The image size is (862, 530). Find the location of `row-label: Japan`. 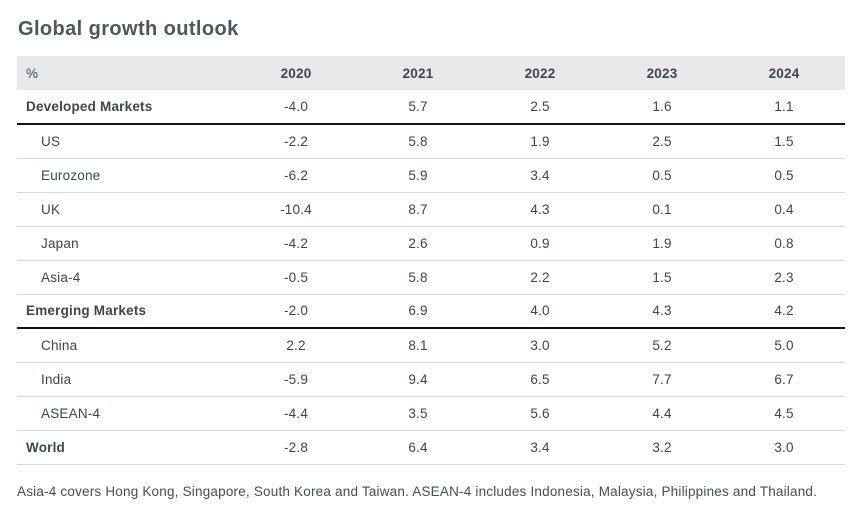

row-label: Japan is located at coordinates (126, 243).